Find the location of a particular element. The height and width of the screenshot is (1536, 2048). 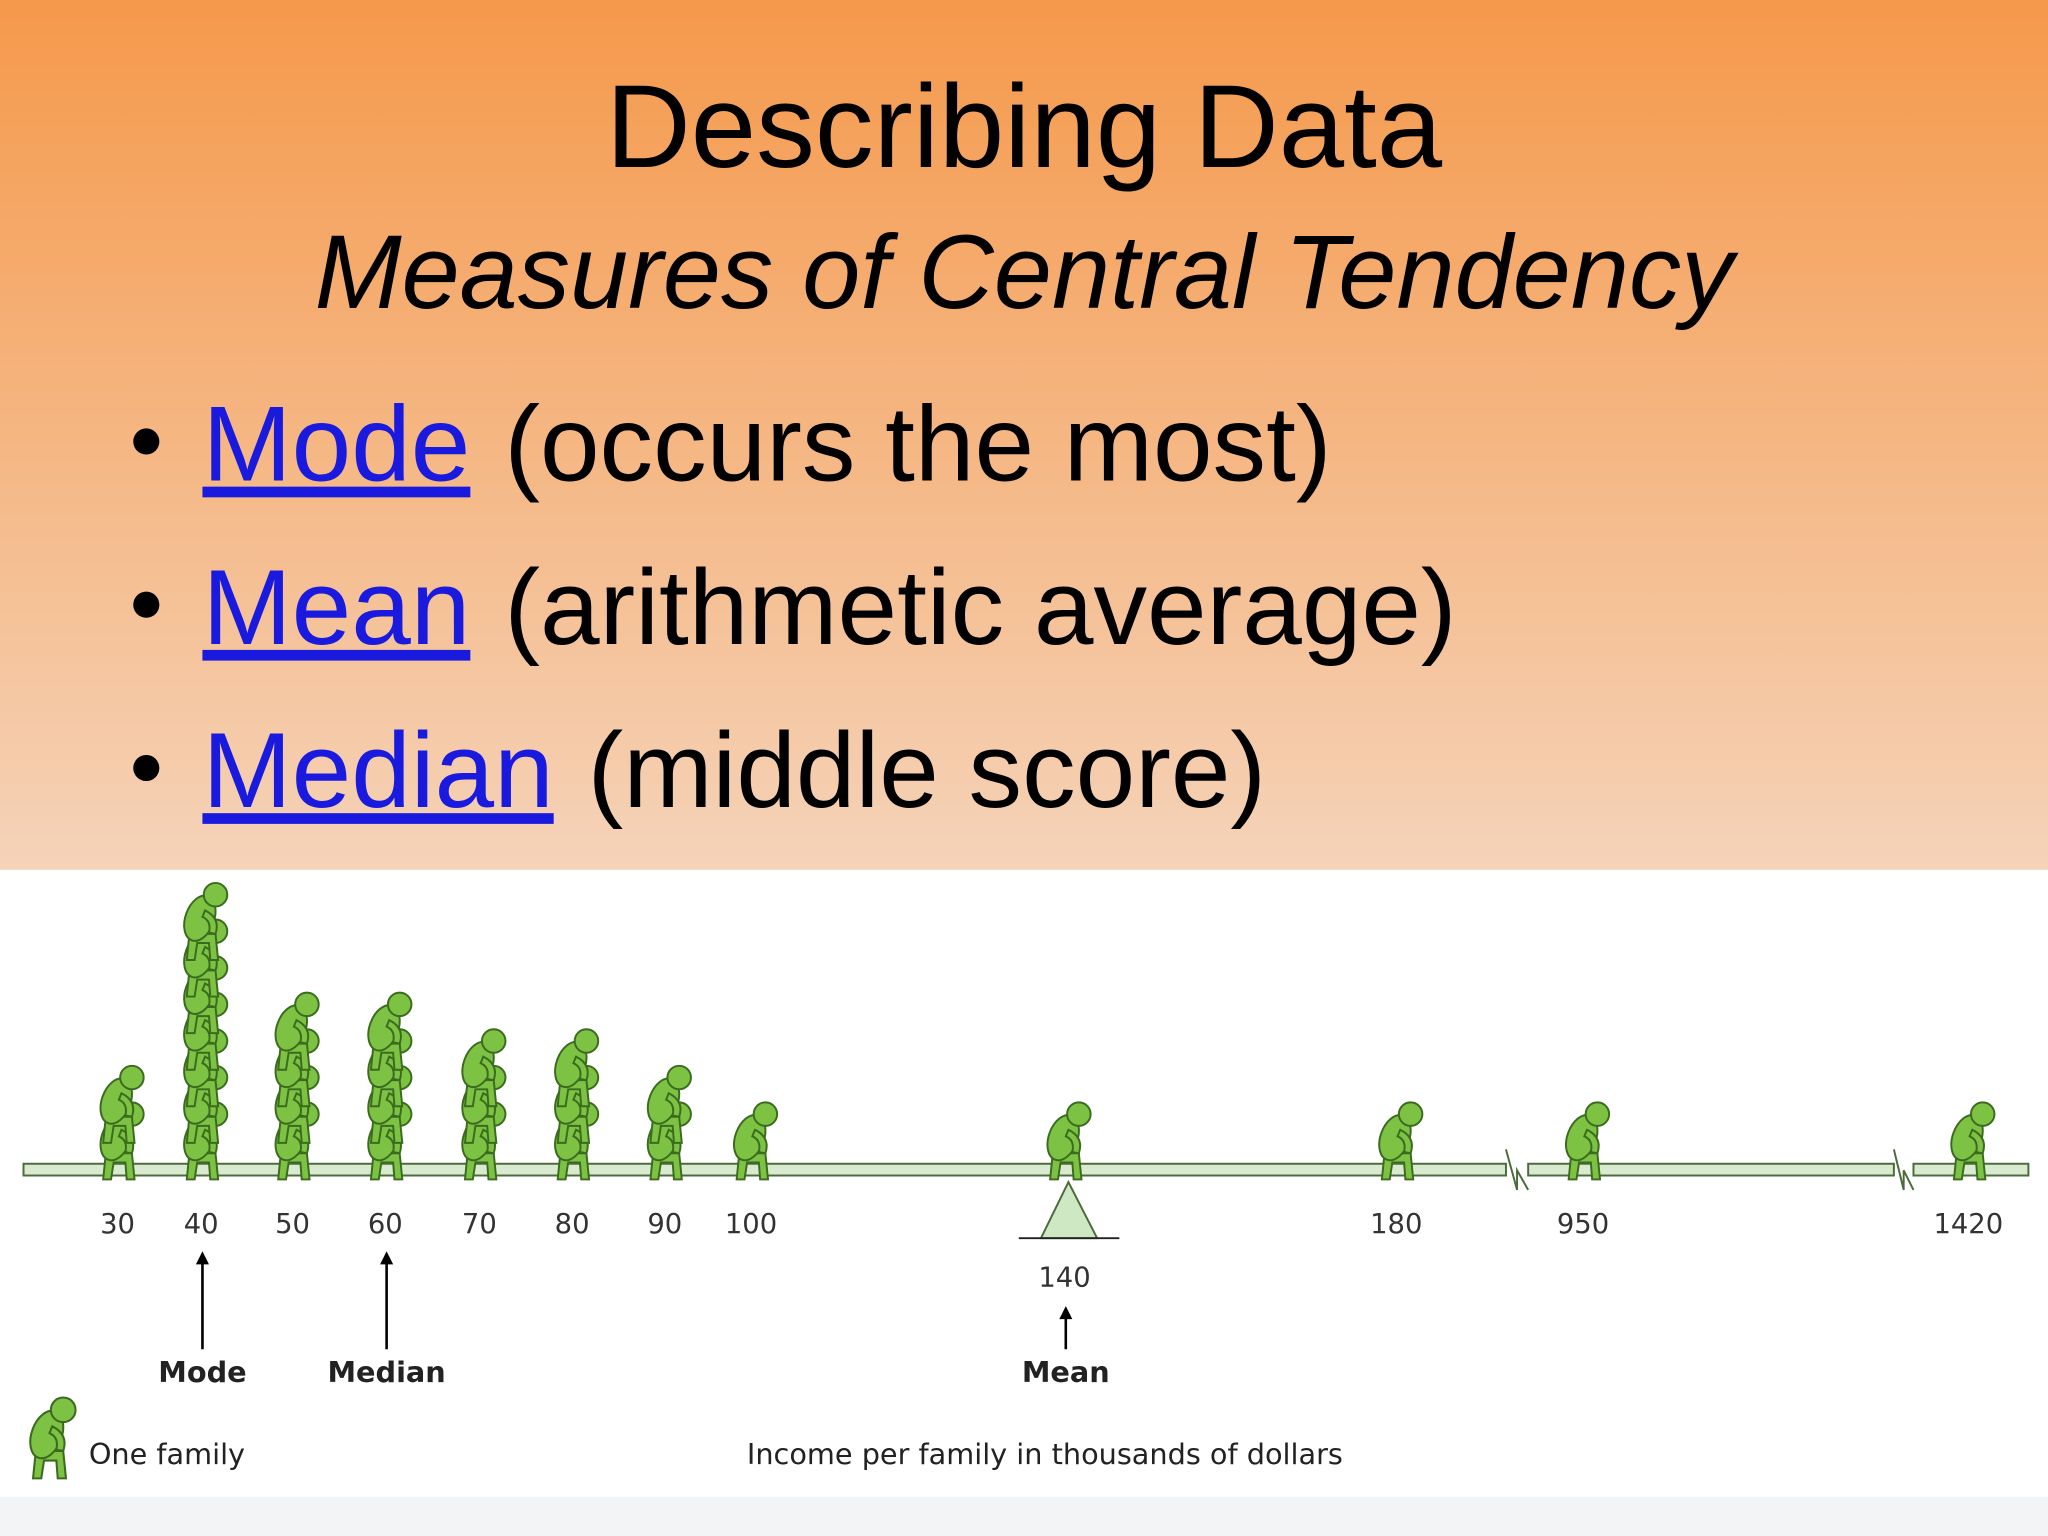

annotation-label: Median is located at coordinates (386, 1372).